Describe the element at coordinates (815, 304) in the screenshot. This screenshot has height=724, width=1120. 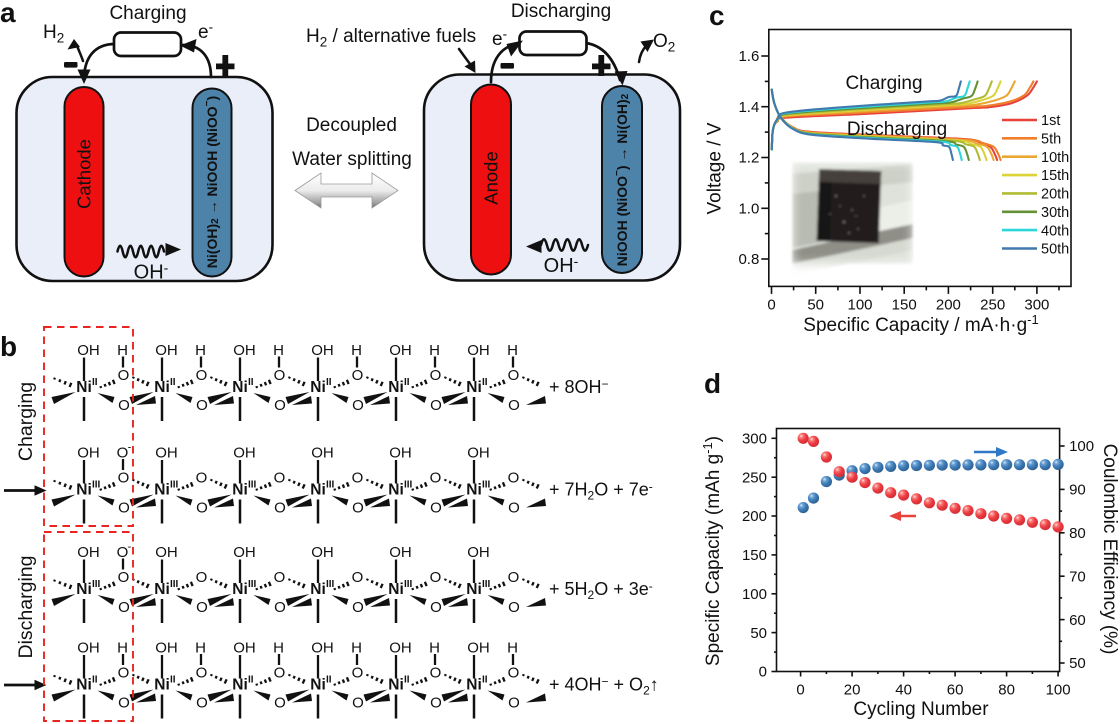
I see `svg-text: 50` at that location.